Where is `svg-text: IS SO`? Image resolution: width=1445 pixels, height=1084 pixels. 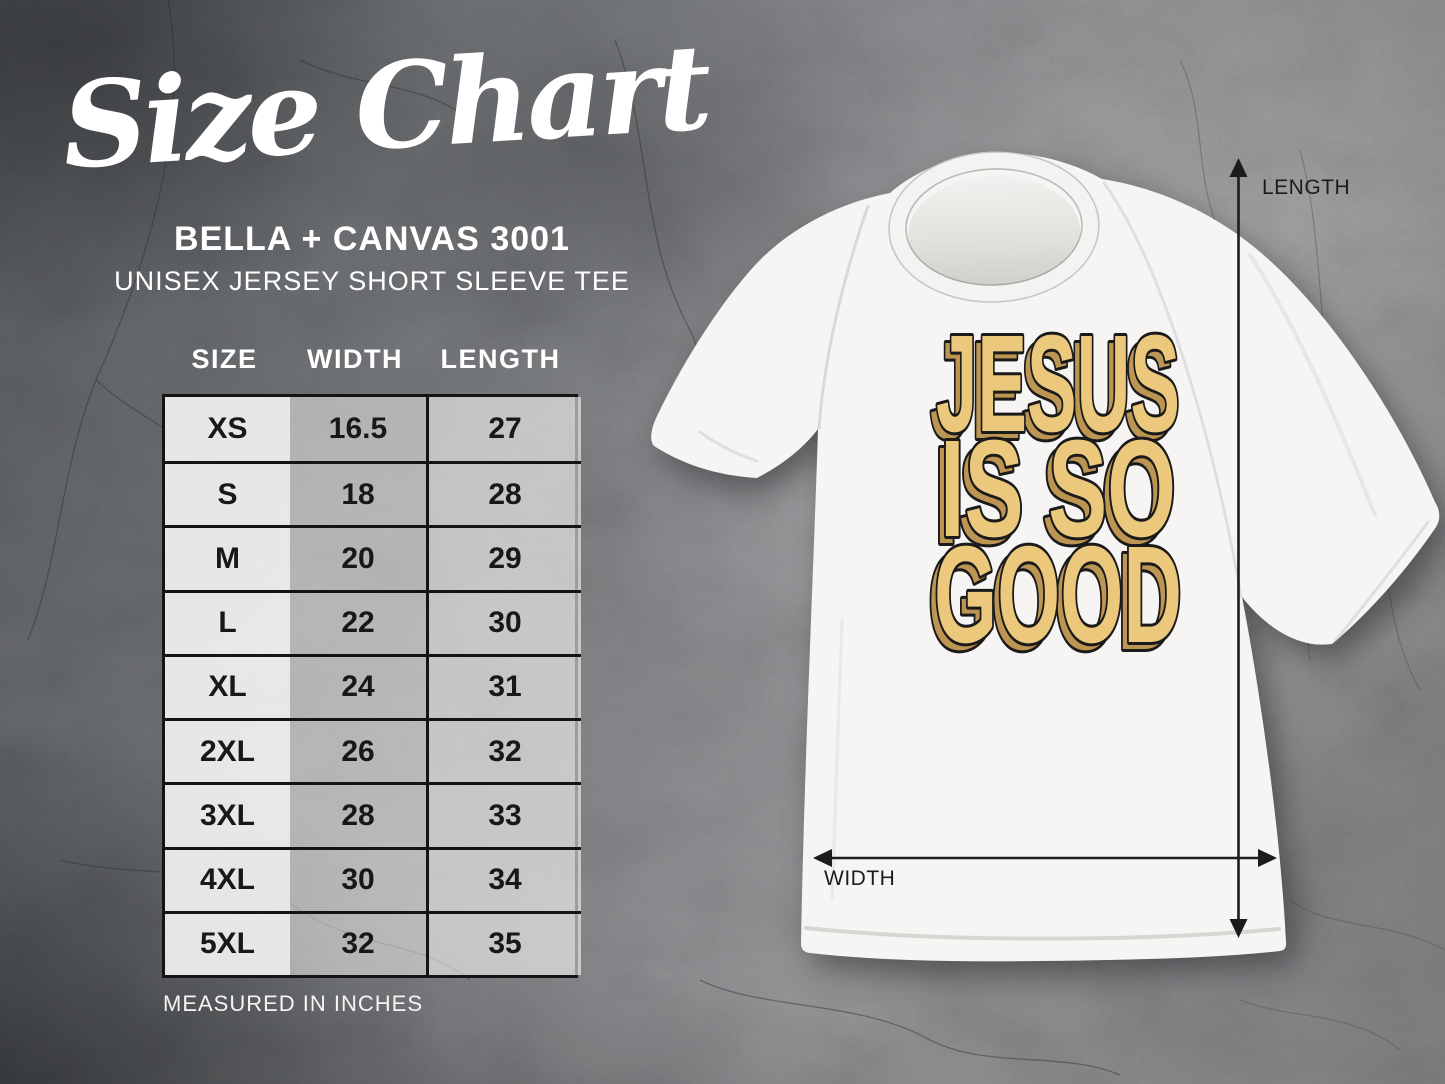
svg-text: IS SO is located at coordinates (1052, 496).